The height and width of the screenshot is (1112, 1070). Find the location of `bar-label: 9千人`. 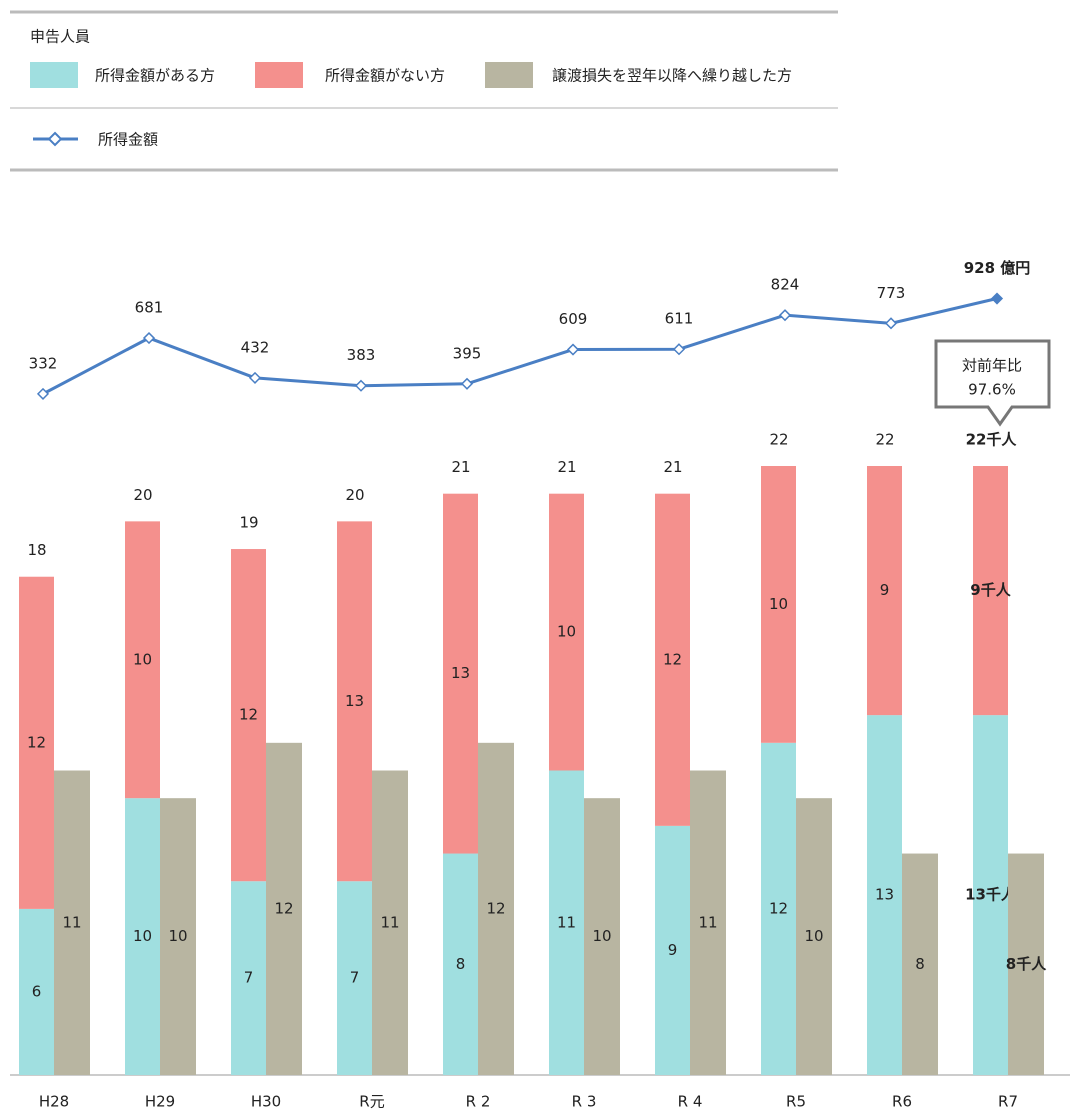

bar-label: 9千人 is located at coordinates (990, 590).